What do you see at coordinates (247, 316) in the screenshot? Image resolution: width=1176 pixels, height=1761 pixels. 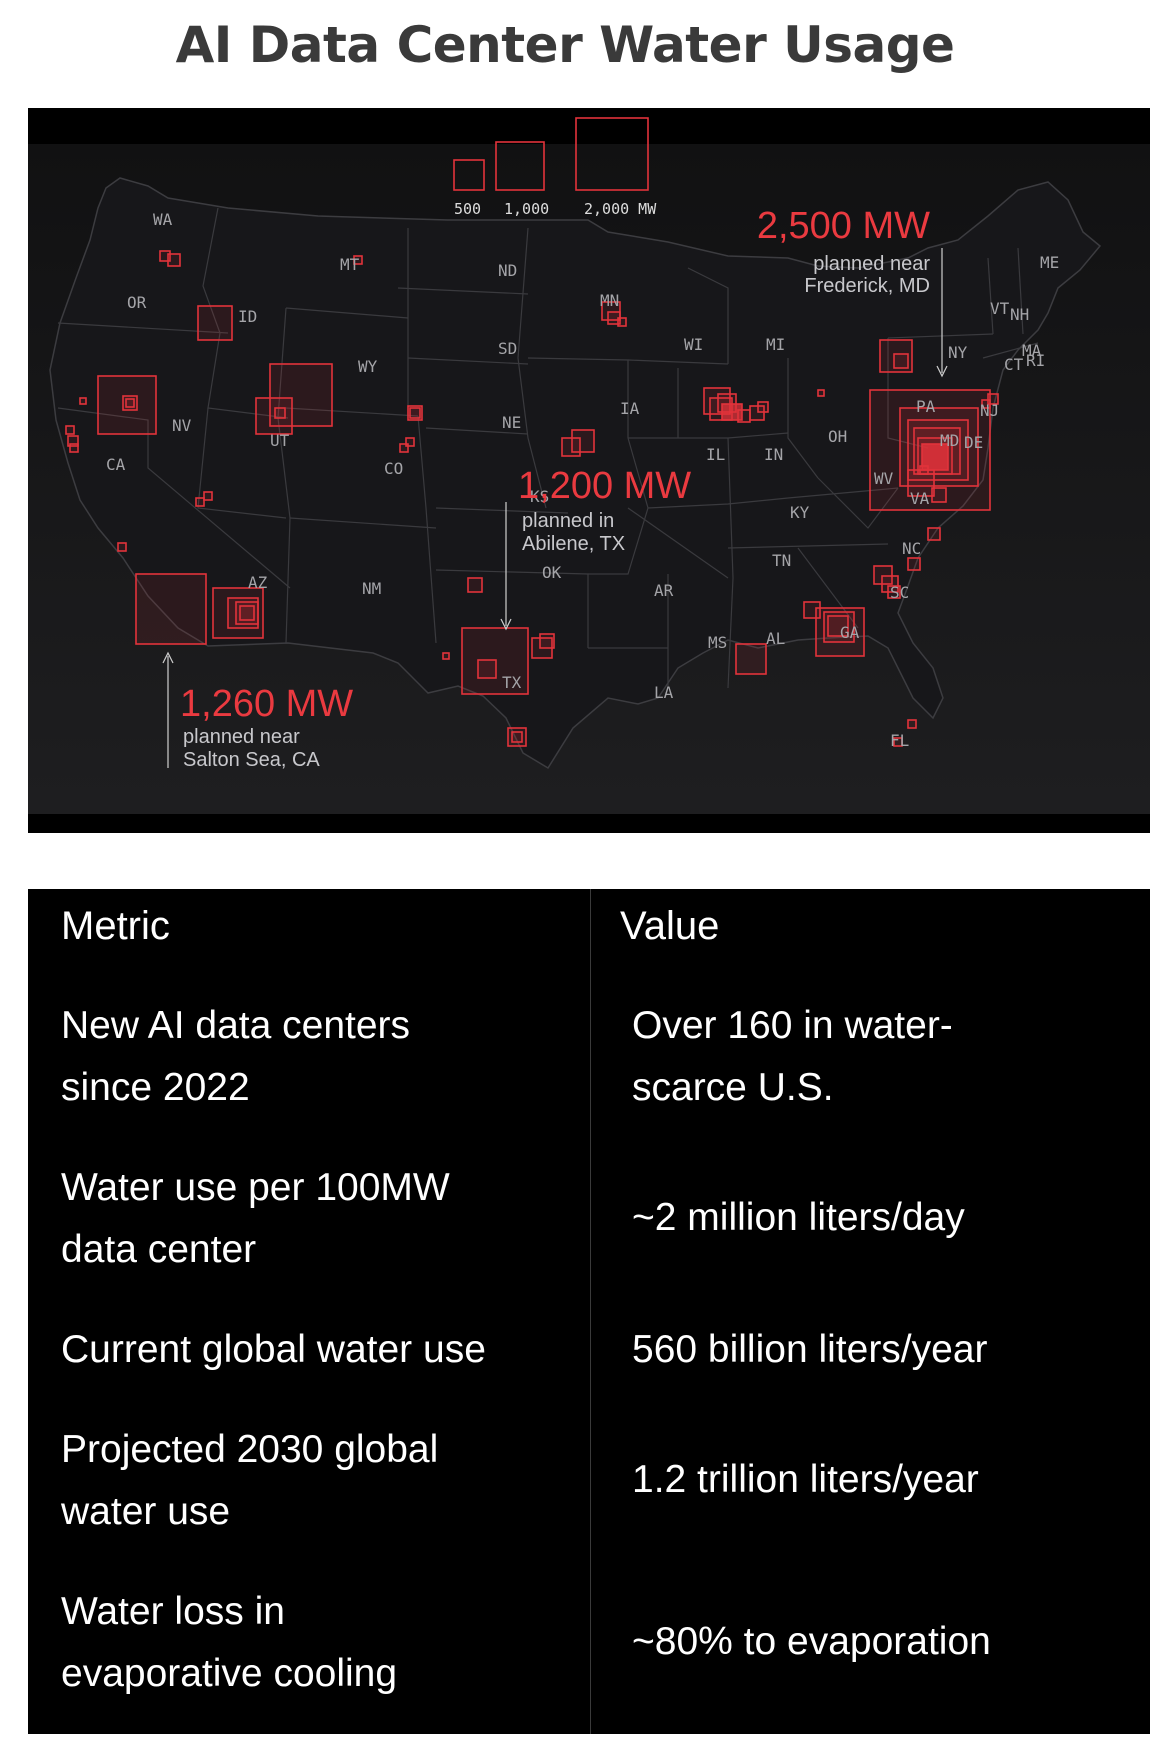 I see `state-label-id: ID` at bounding box center [247, 316].